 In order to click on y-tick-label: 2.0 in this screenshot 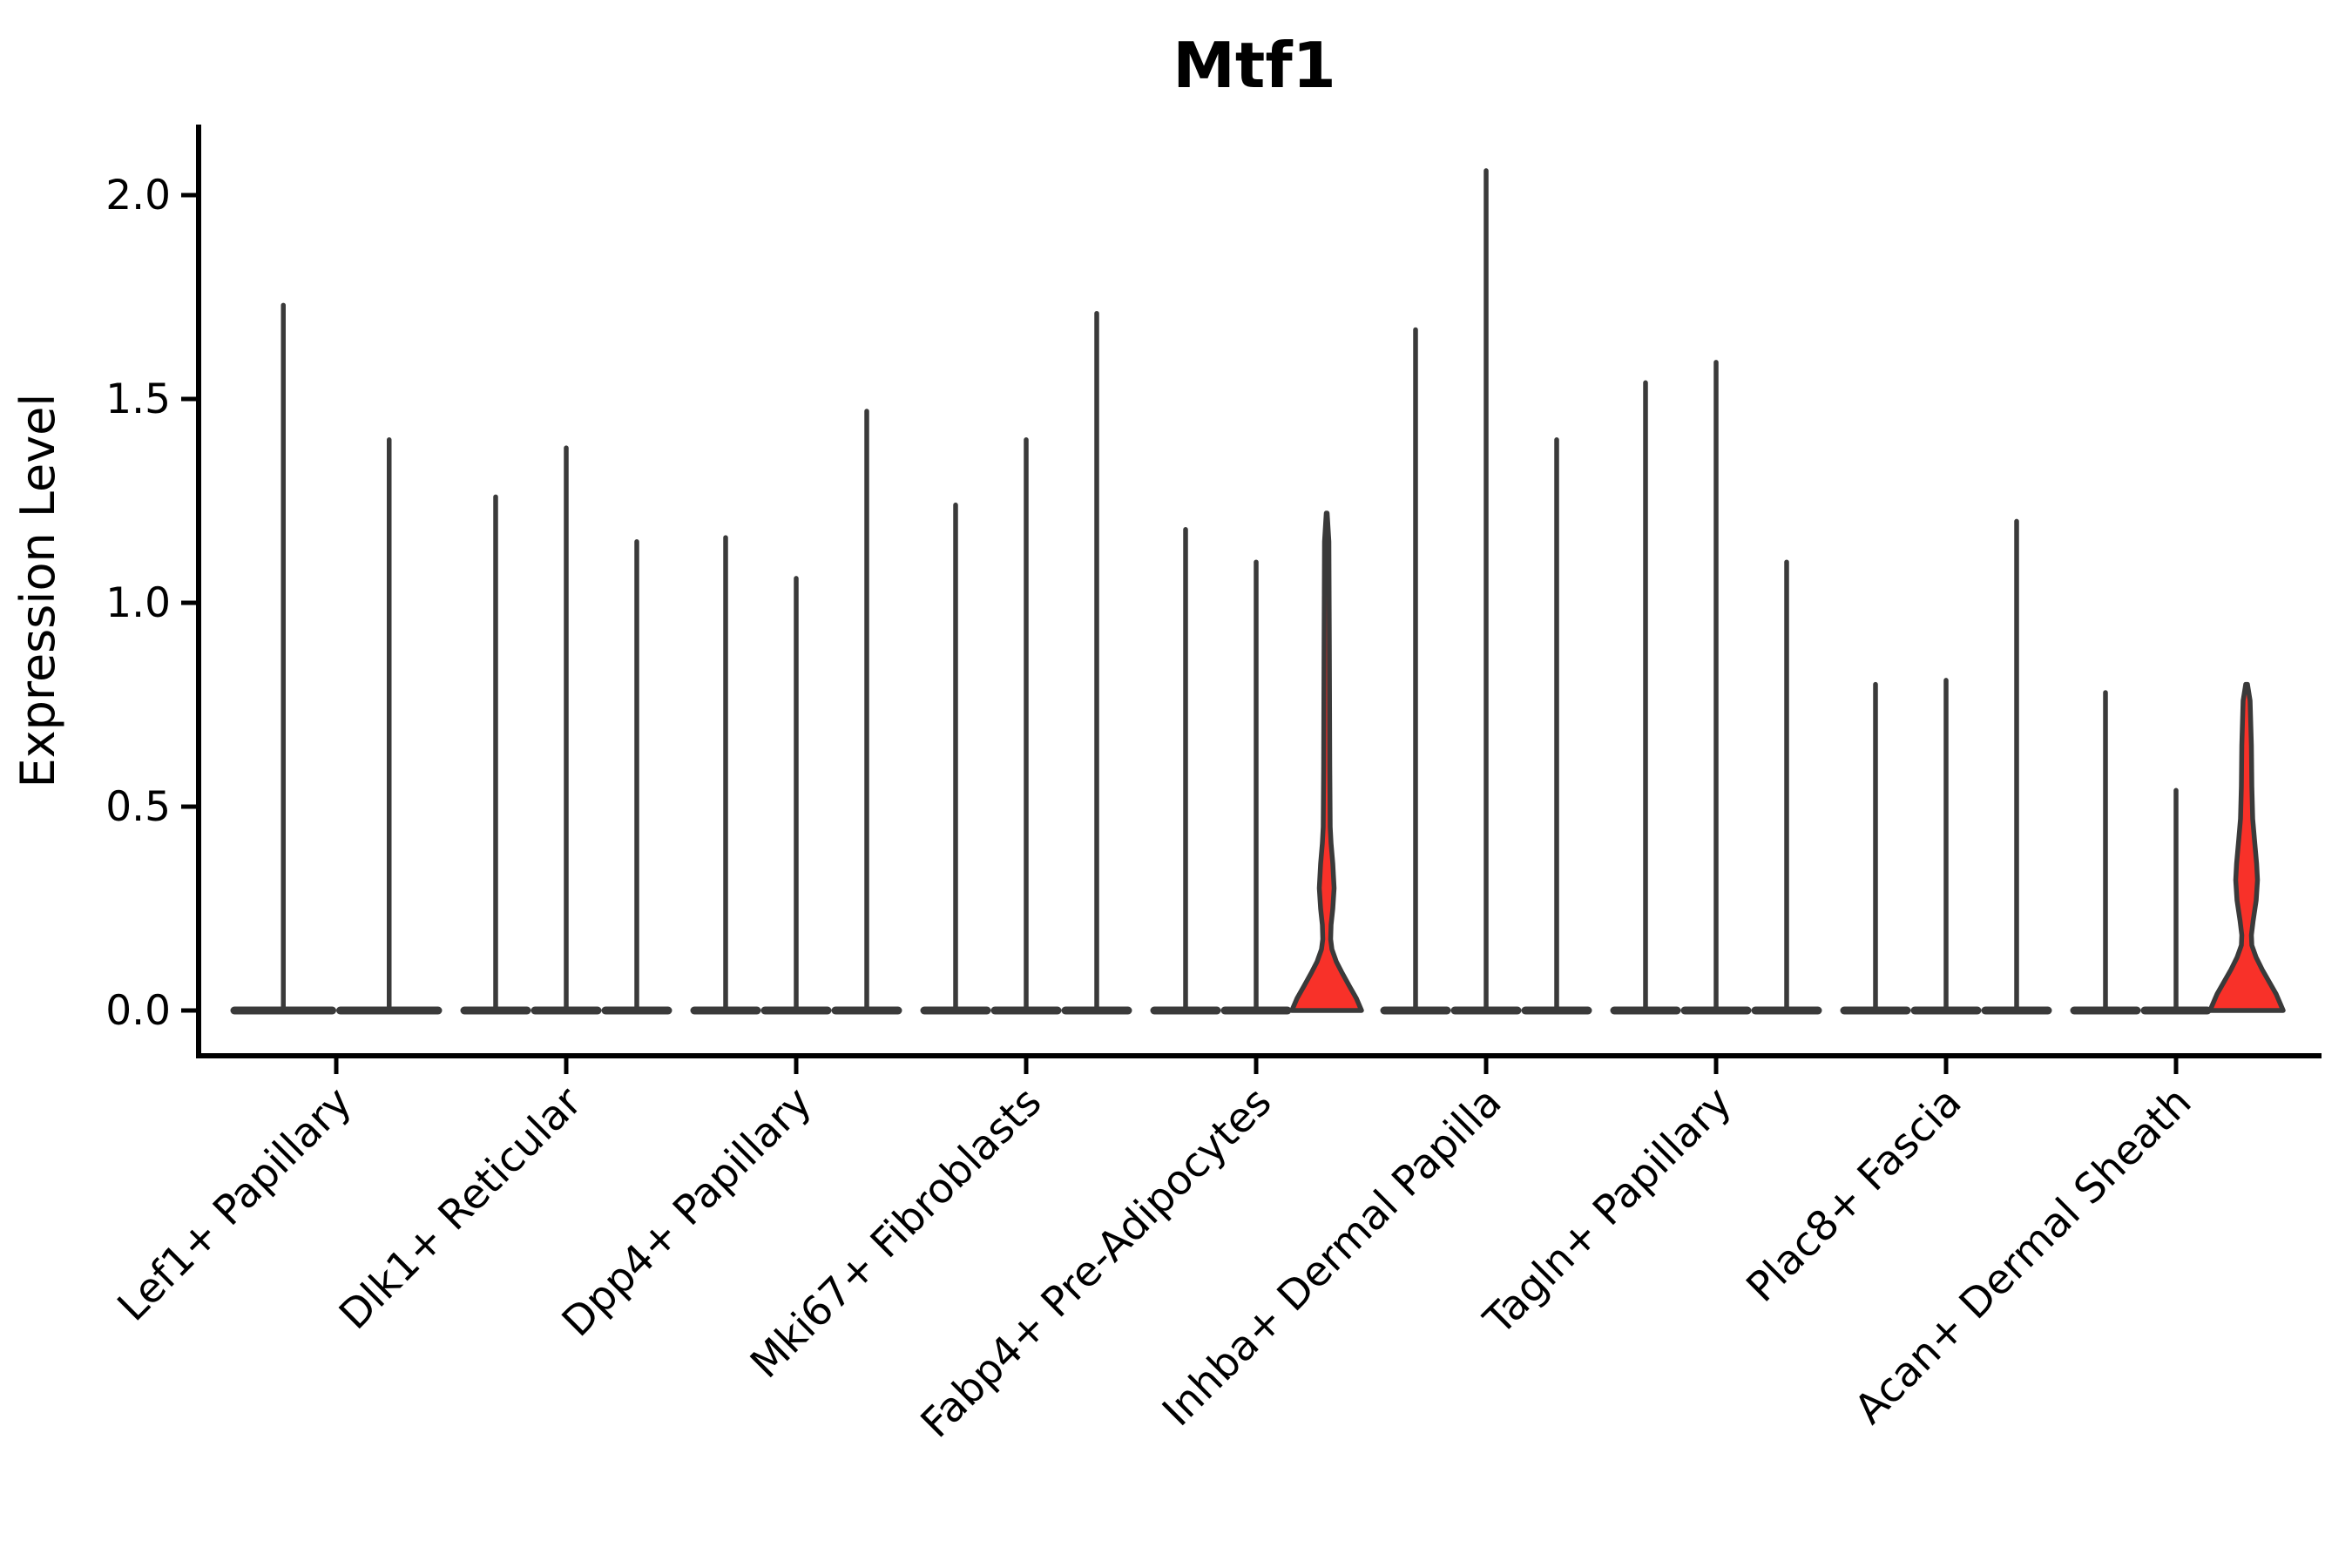, I will do `click(138, 196)`.